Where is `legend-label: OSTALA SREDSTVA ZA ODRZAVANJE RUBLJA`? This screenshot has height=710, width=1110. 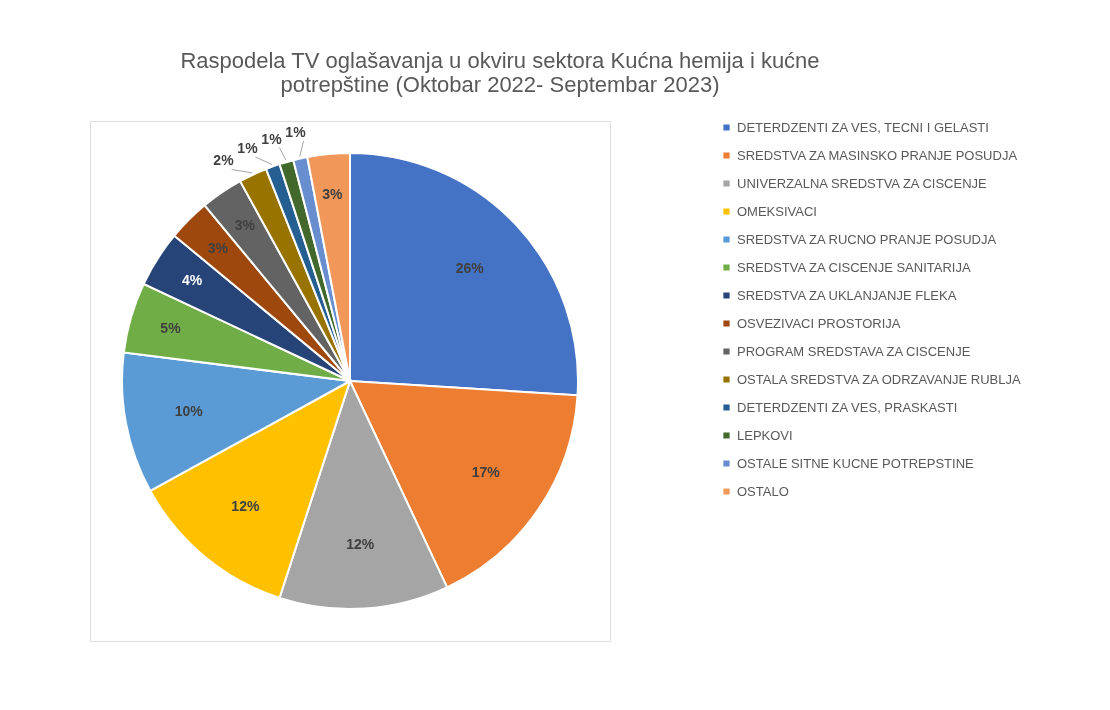
legend-label: OSTALA SREDSTVA ZA ODRZAVANJE RUBLJA is located at coordinates (879, 379).